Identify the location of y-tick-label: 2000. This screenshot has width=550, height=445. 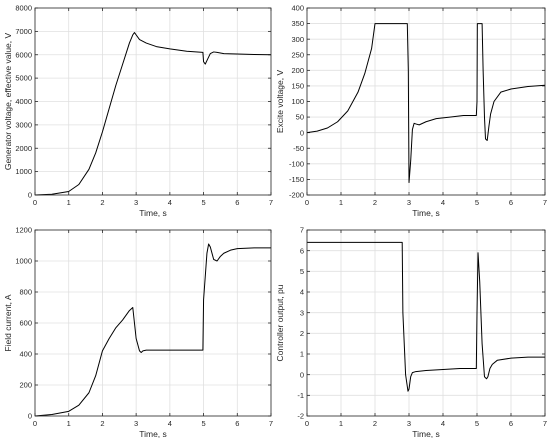
(23, 148).